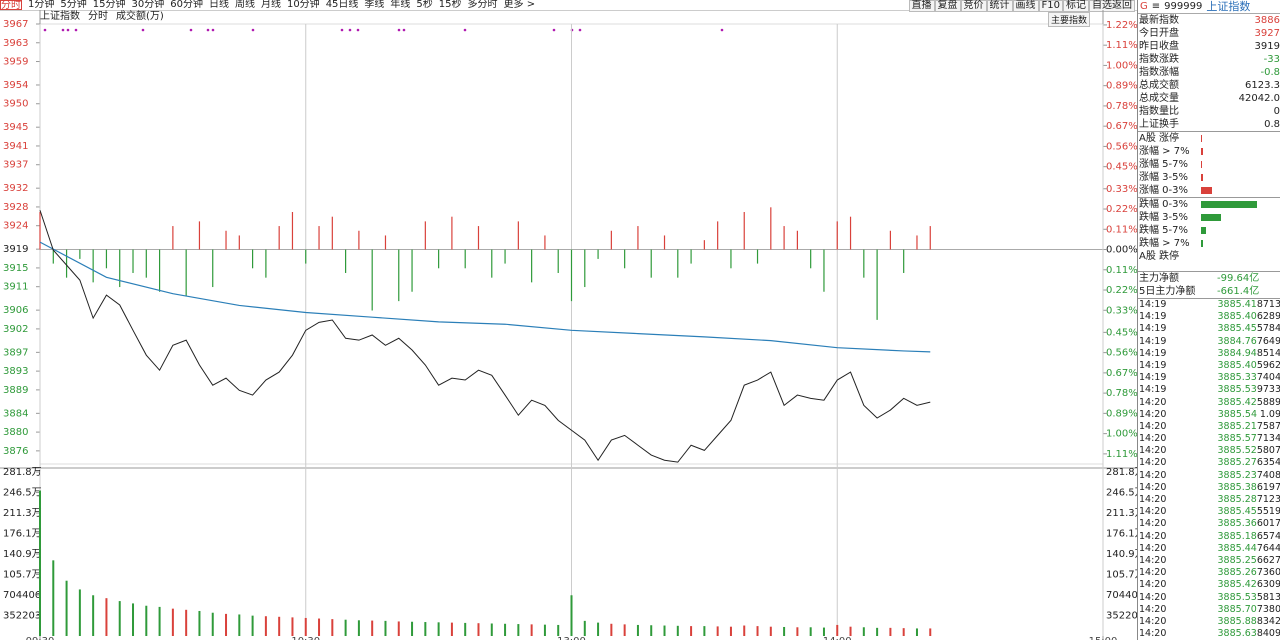 This screenshot has width=1280, height=640. What do you see at coordinates (1209, 329) in the screenshot?
I see `tick-row: 14:19 3885.45 5784` at bounding box center [1209, 329].